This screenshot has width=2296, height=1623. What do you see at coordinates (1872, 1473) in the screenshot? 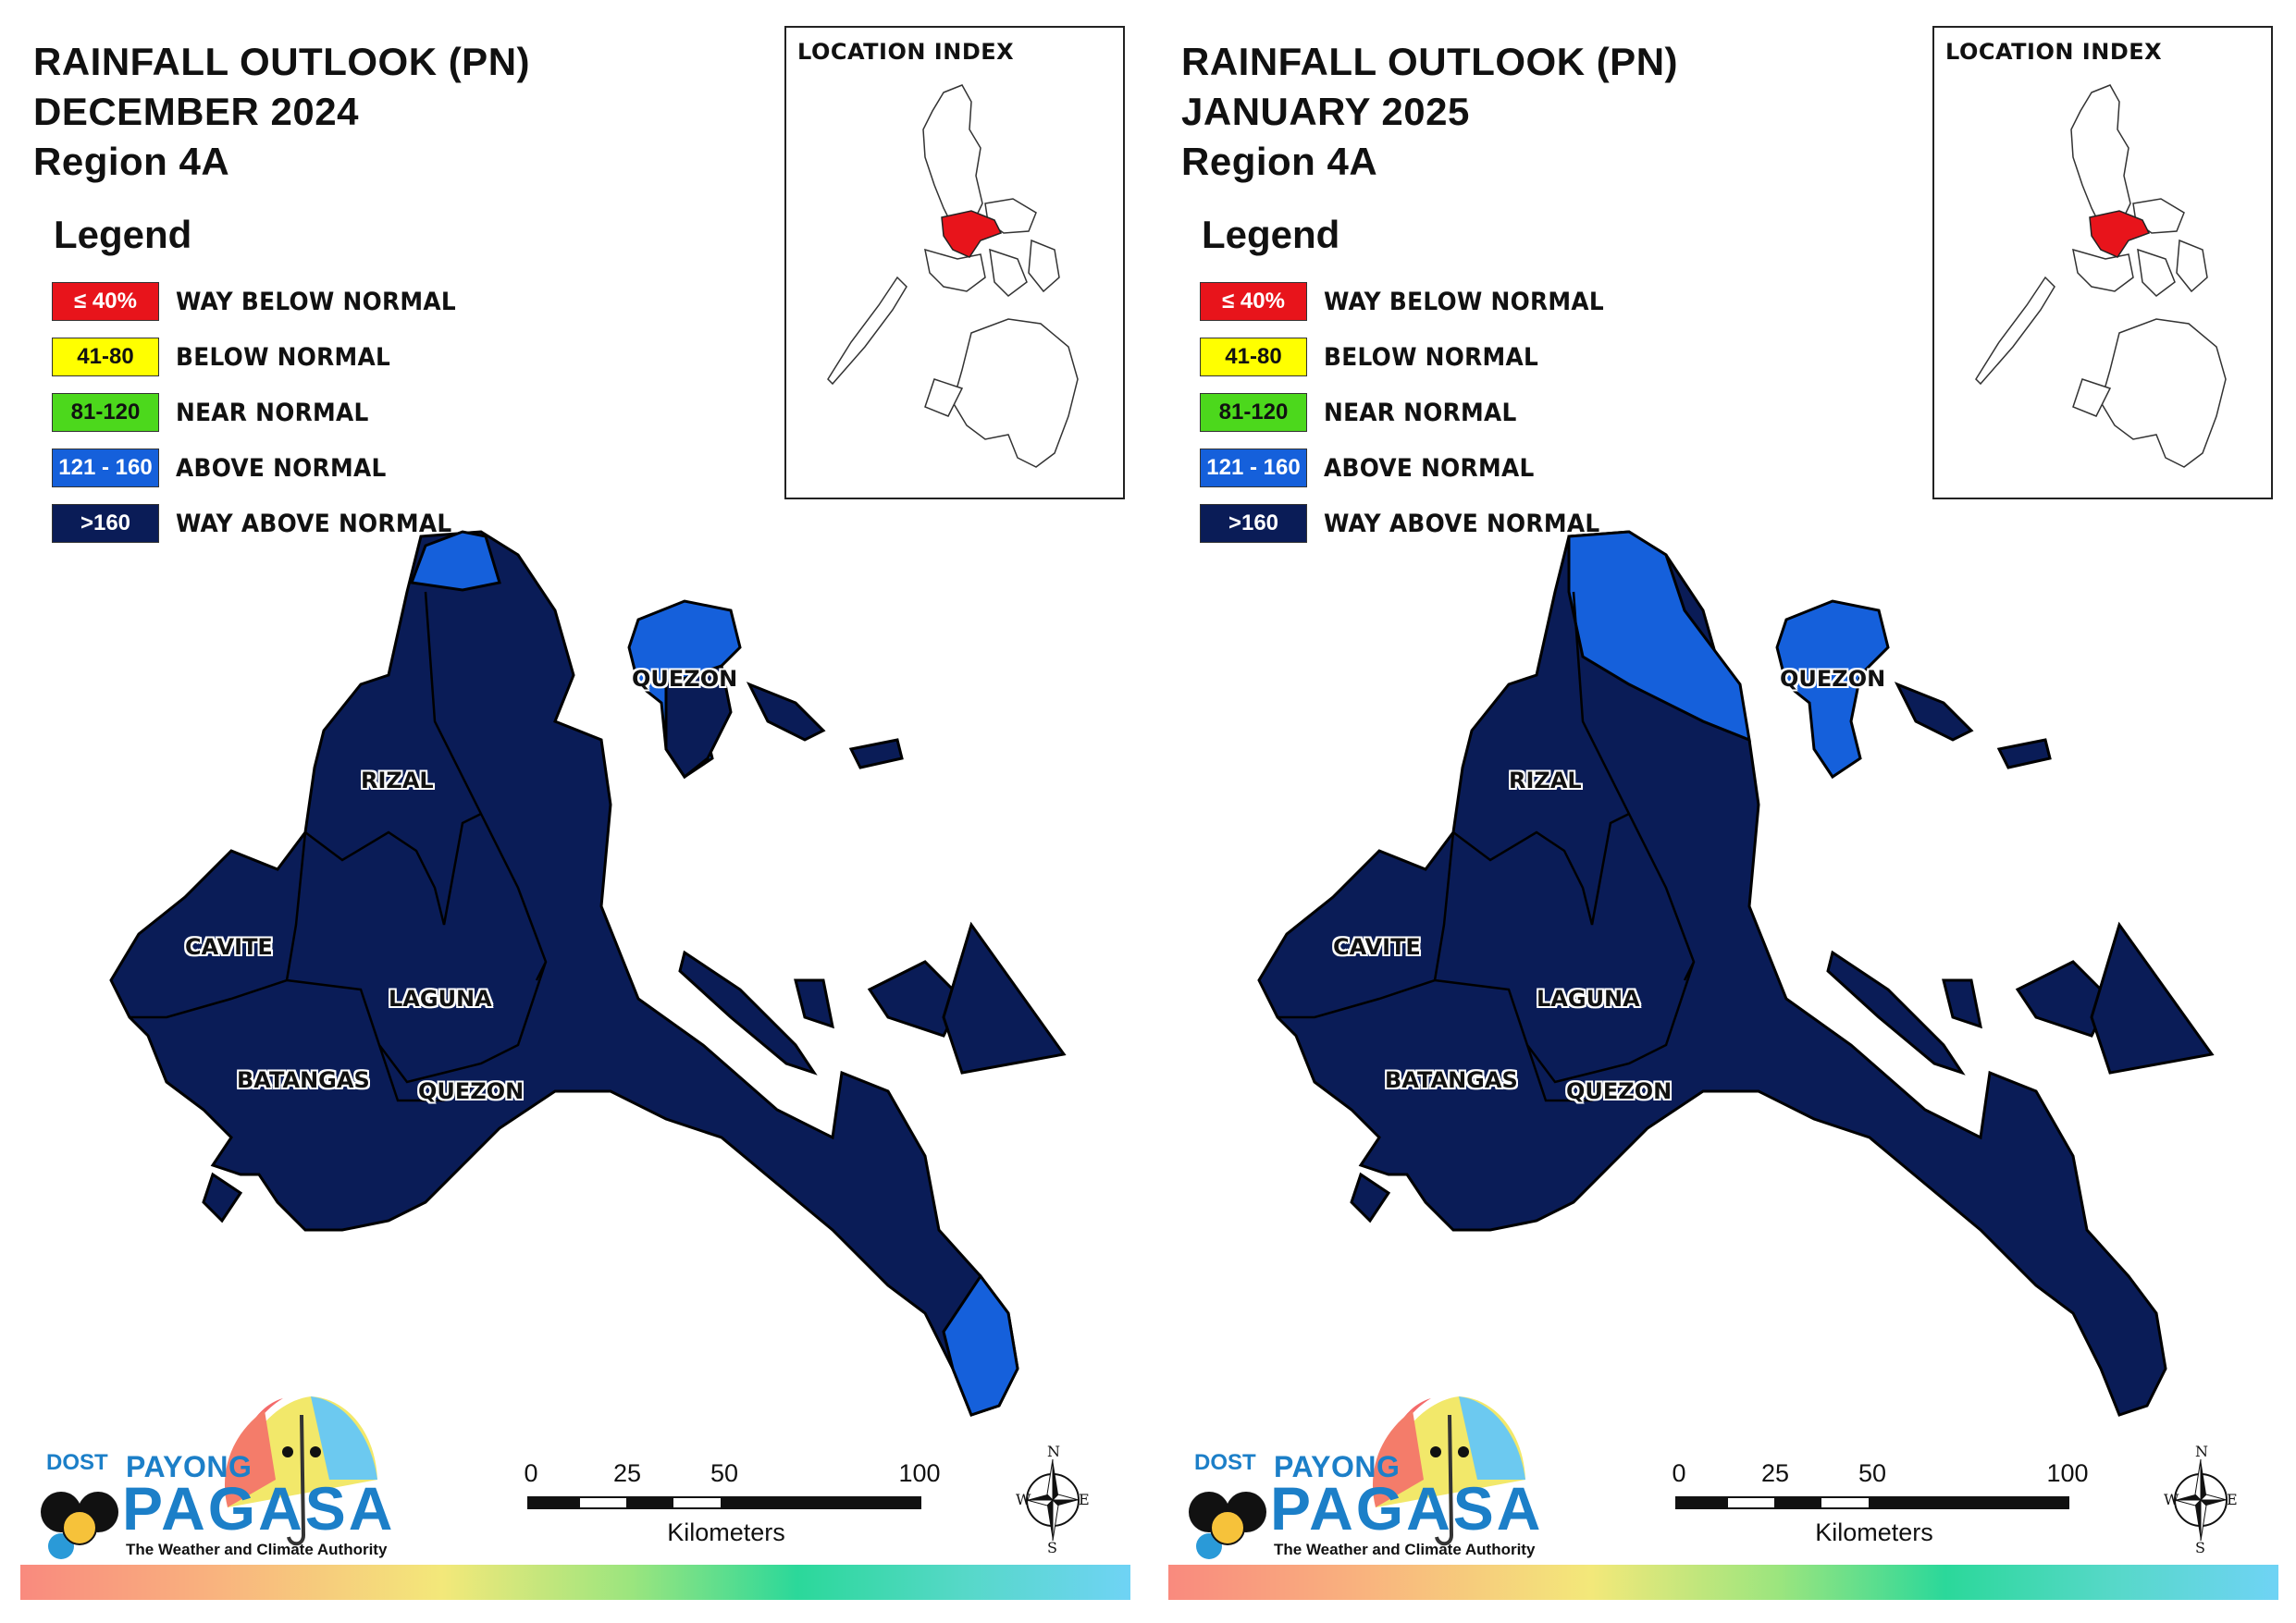
I see `scale-tick: 50` at bounding box center [1872, 1473].